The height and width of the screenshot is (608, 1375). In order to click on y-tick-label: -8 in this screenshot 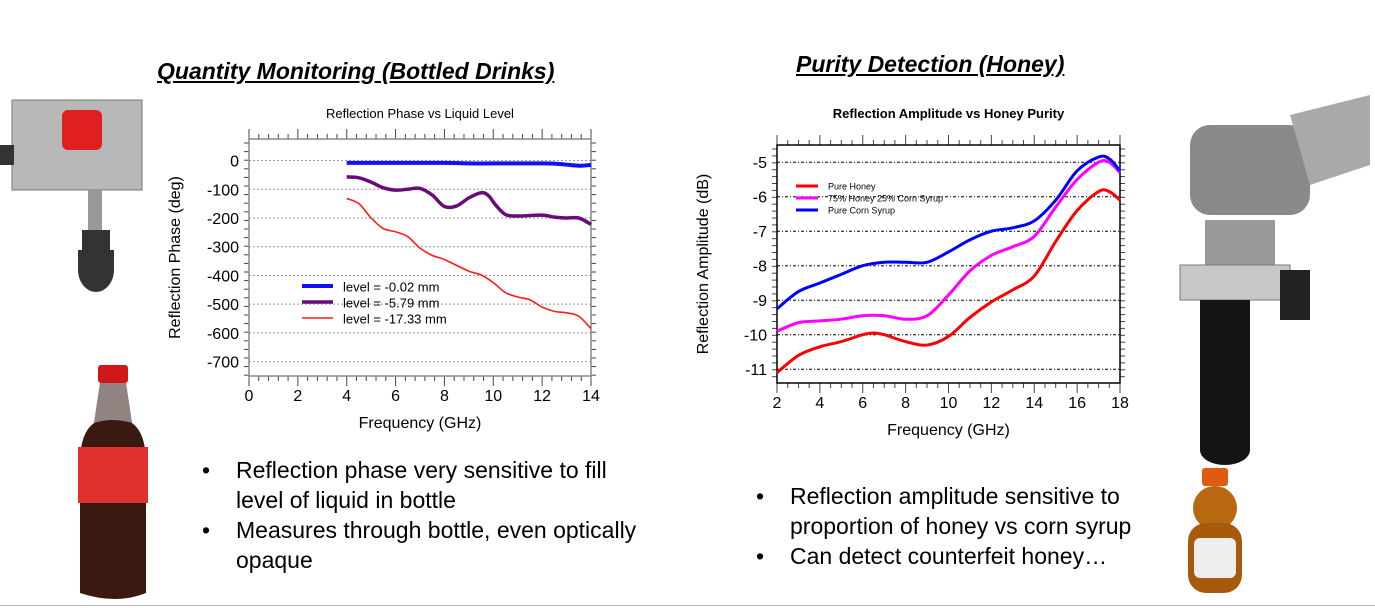, I will do `click(760, 267)`.